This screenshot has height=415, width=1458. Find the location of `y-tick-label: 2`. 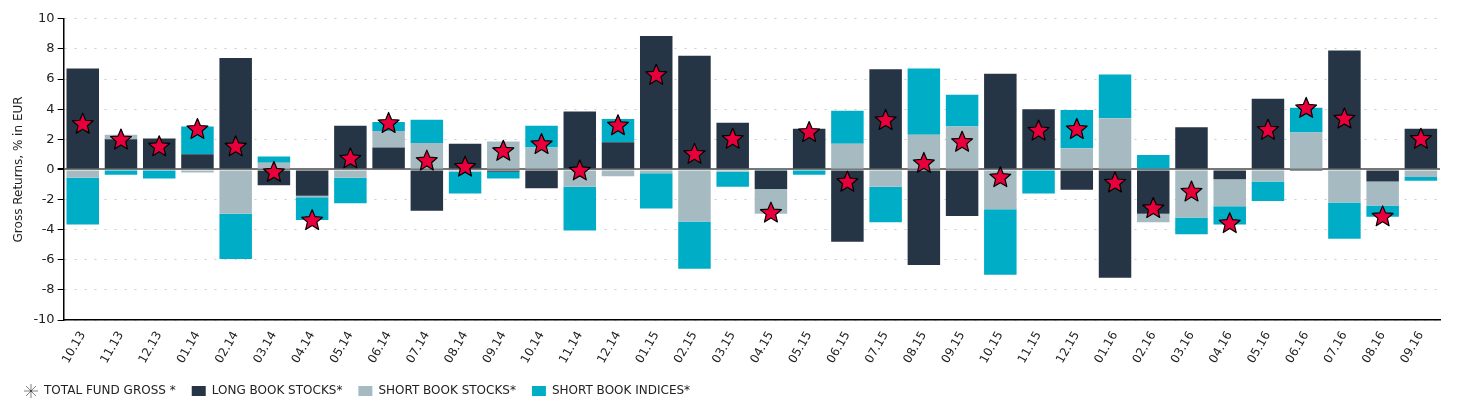

y-tick-label: 2 is located at coordinates (50, 138).